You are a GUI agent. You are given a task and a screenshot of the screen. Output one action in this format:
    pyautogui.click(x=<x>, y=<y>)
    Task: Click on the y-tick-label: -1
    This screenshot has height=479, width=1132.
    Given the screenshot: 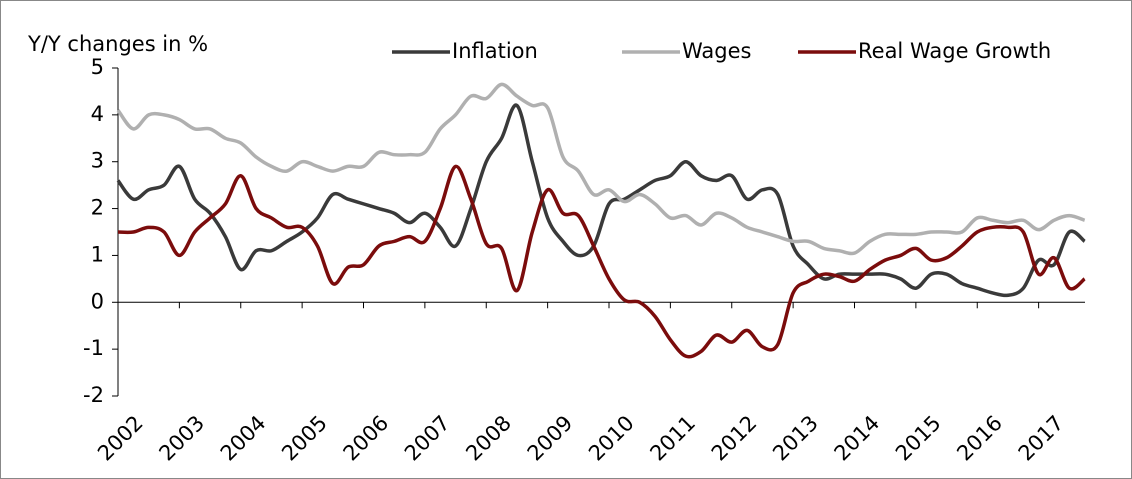 What is the action you would take?
    pyautogui.click(x=93, y=348)
    